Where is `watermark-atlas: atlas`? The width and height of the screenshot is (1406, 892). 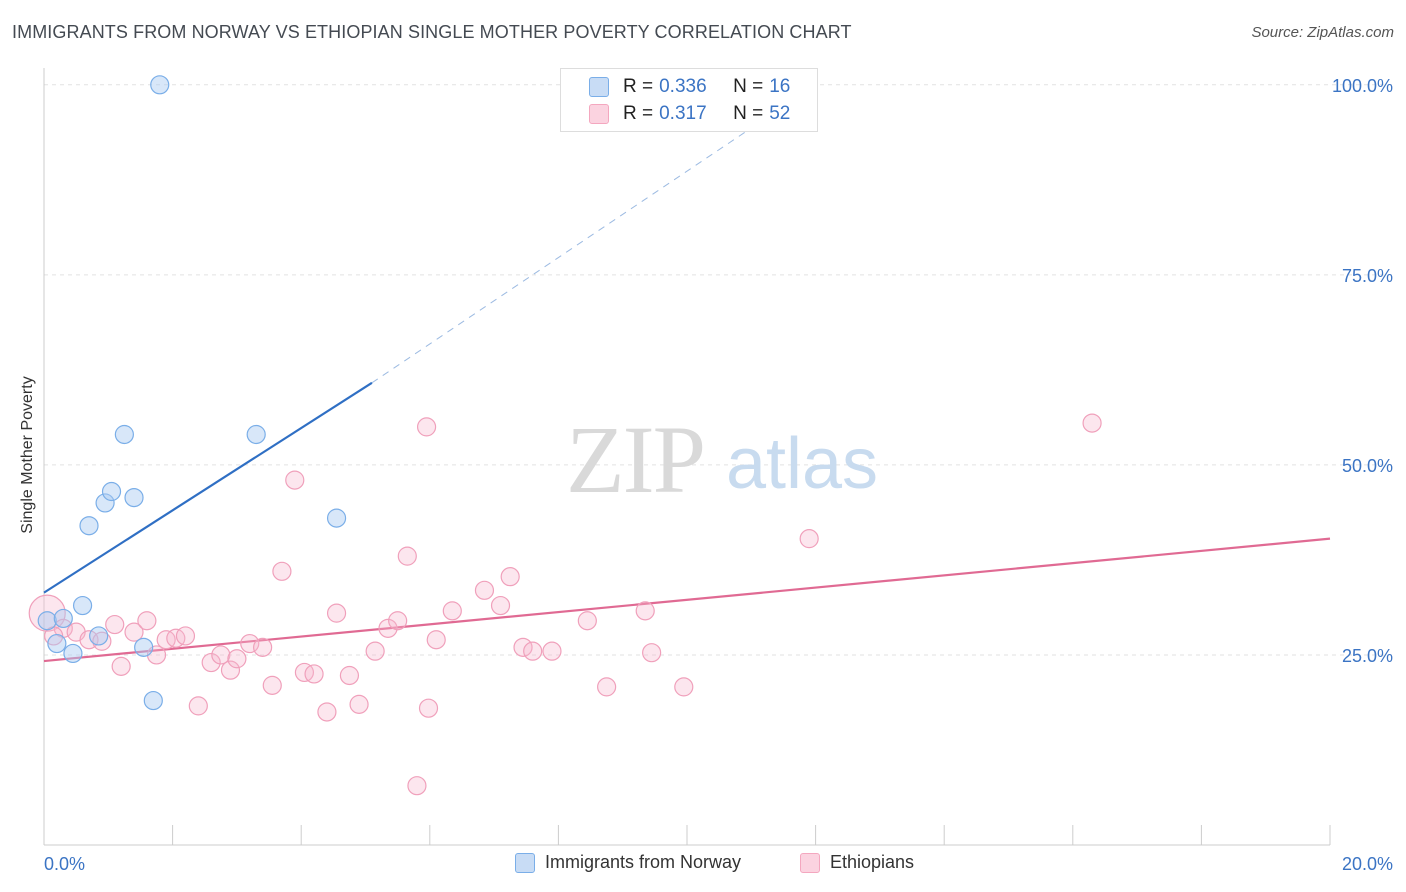 watermark-atlas: atlas is located at coordinates (802, 464).